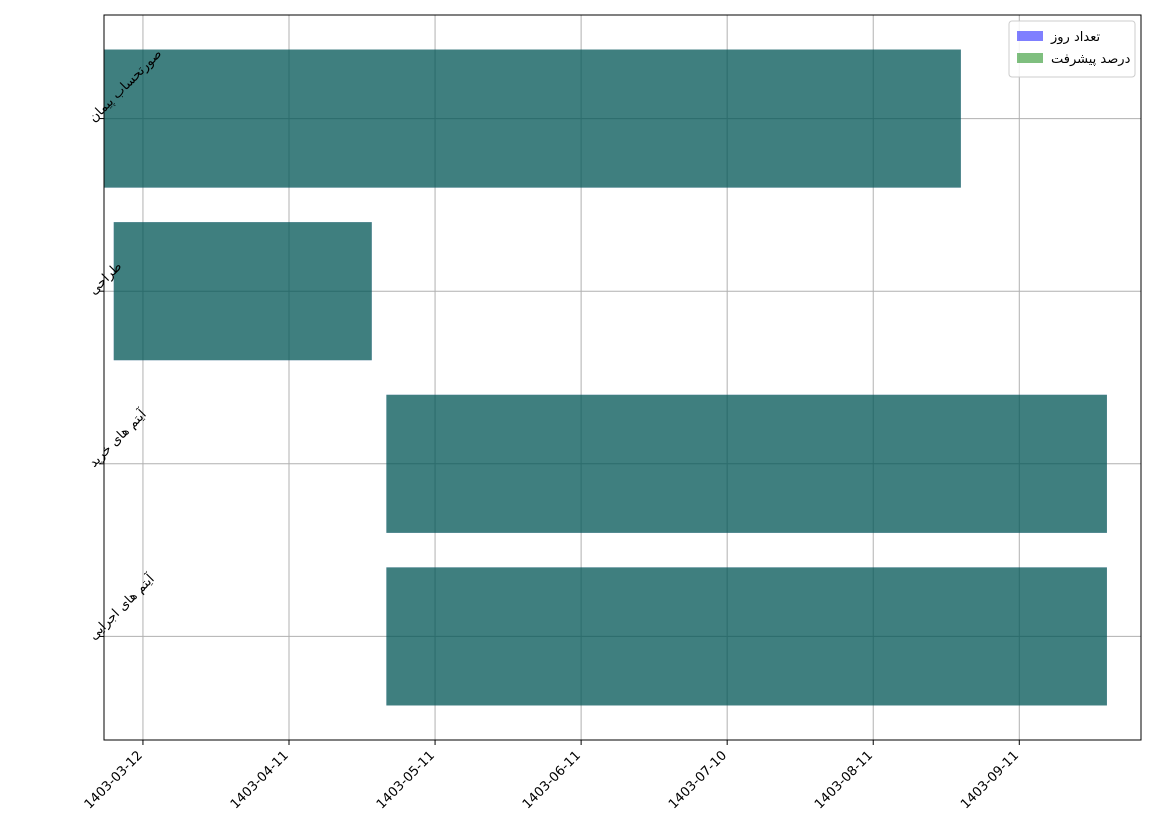  I want to click on x-tick-label: 1403-08-11, so click(844, 780).